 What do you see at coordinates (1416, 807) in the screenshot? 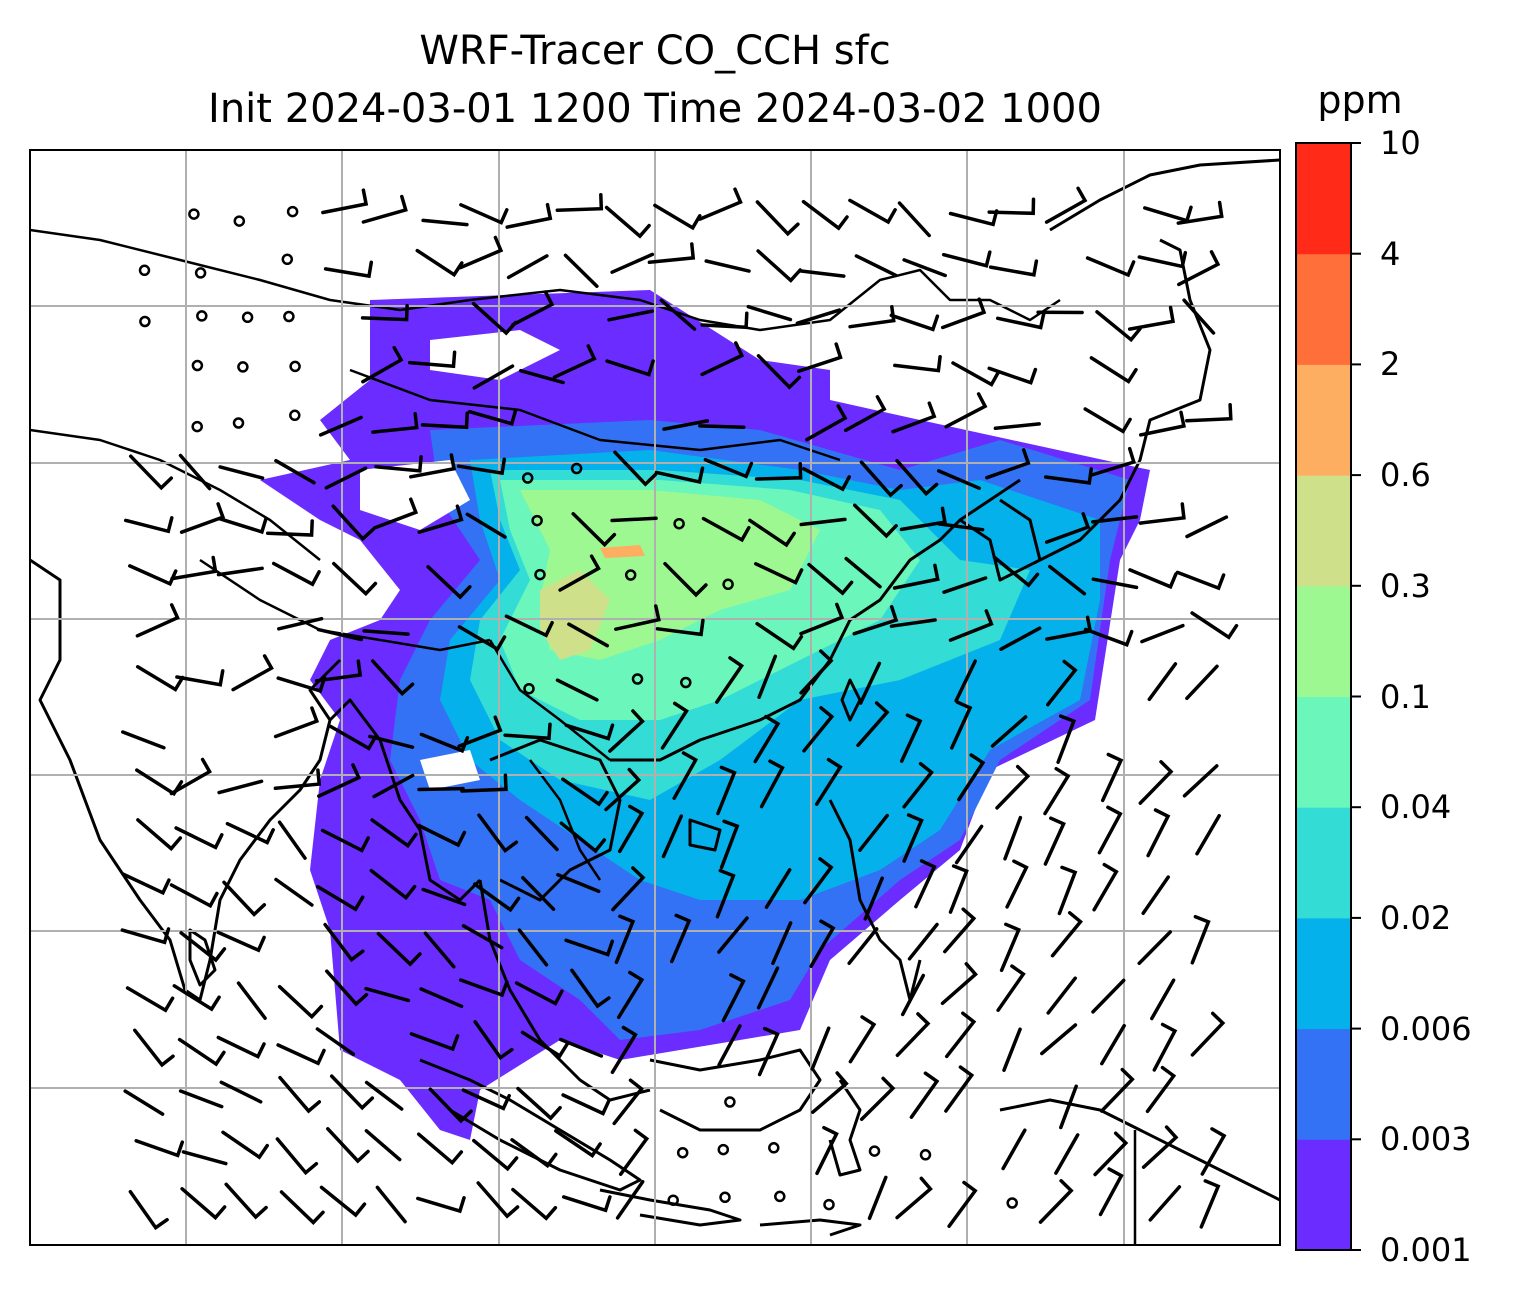
I see `colorbar-tick-label: 0.04` at bounding box center [1416, 807].